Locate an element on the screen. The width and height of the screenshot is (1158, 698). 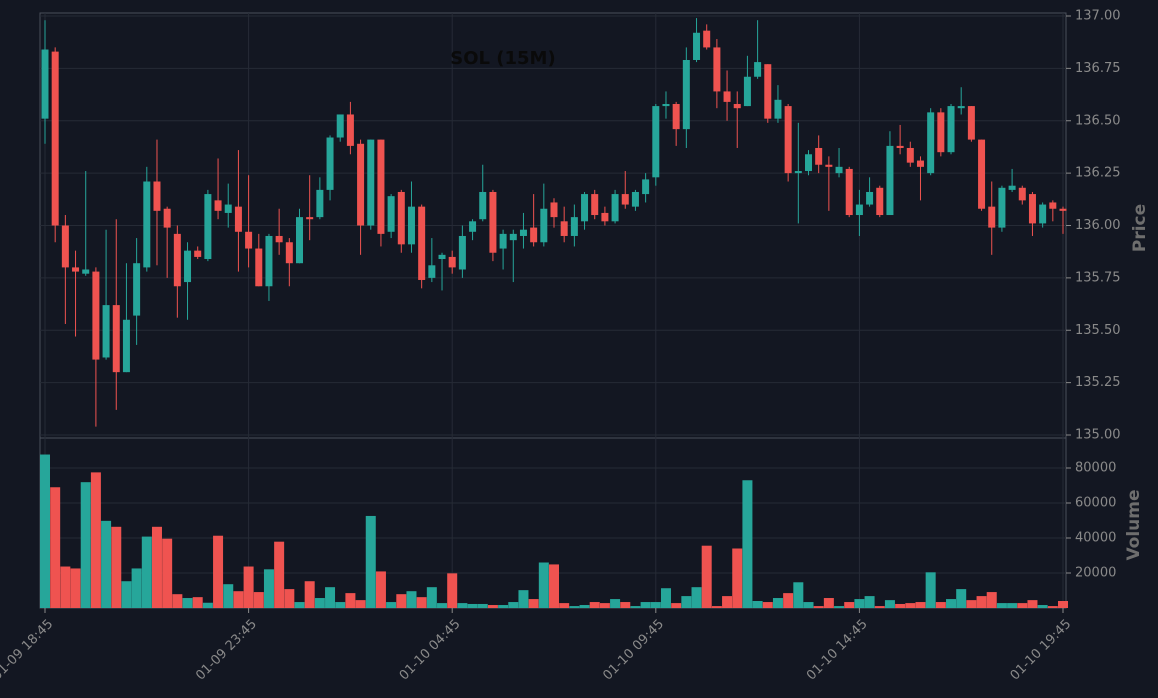
price-axis-label: Price is located at coordinates (1140, 228).